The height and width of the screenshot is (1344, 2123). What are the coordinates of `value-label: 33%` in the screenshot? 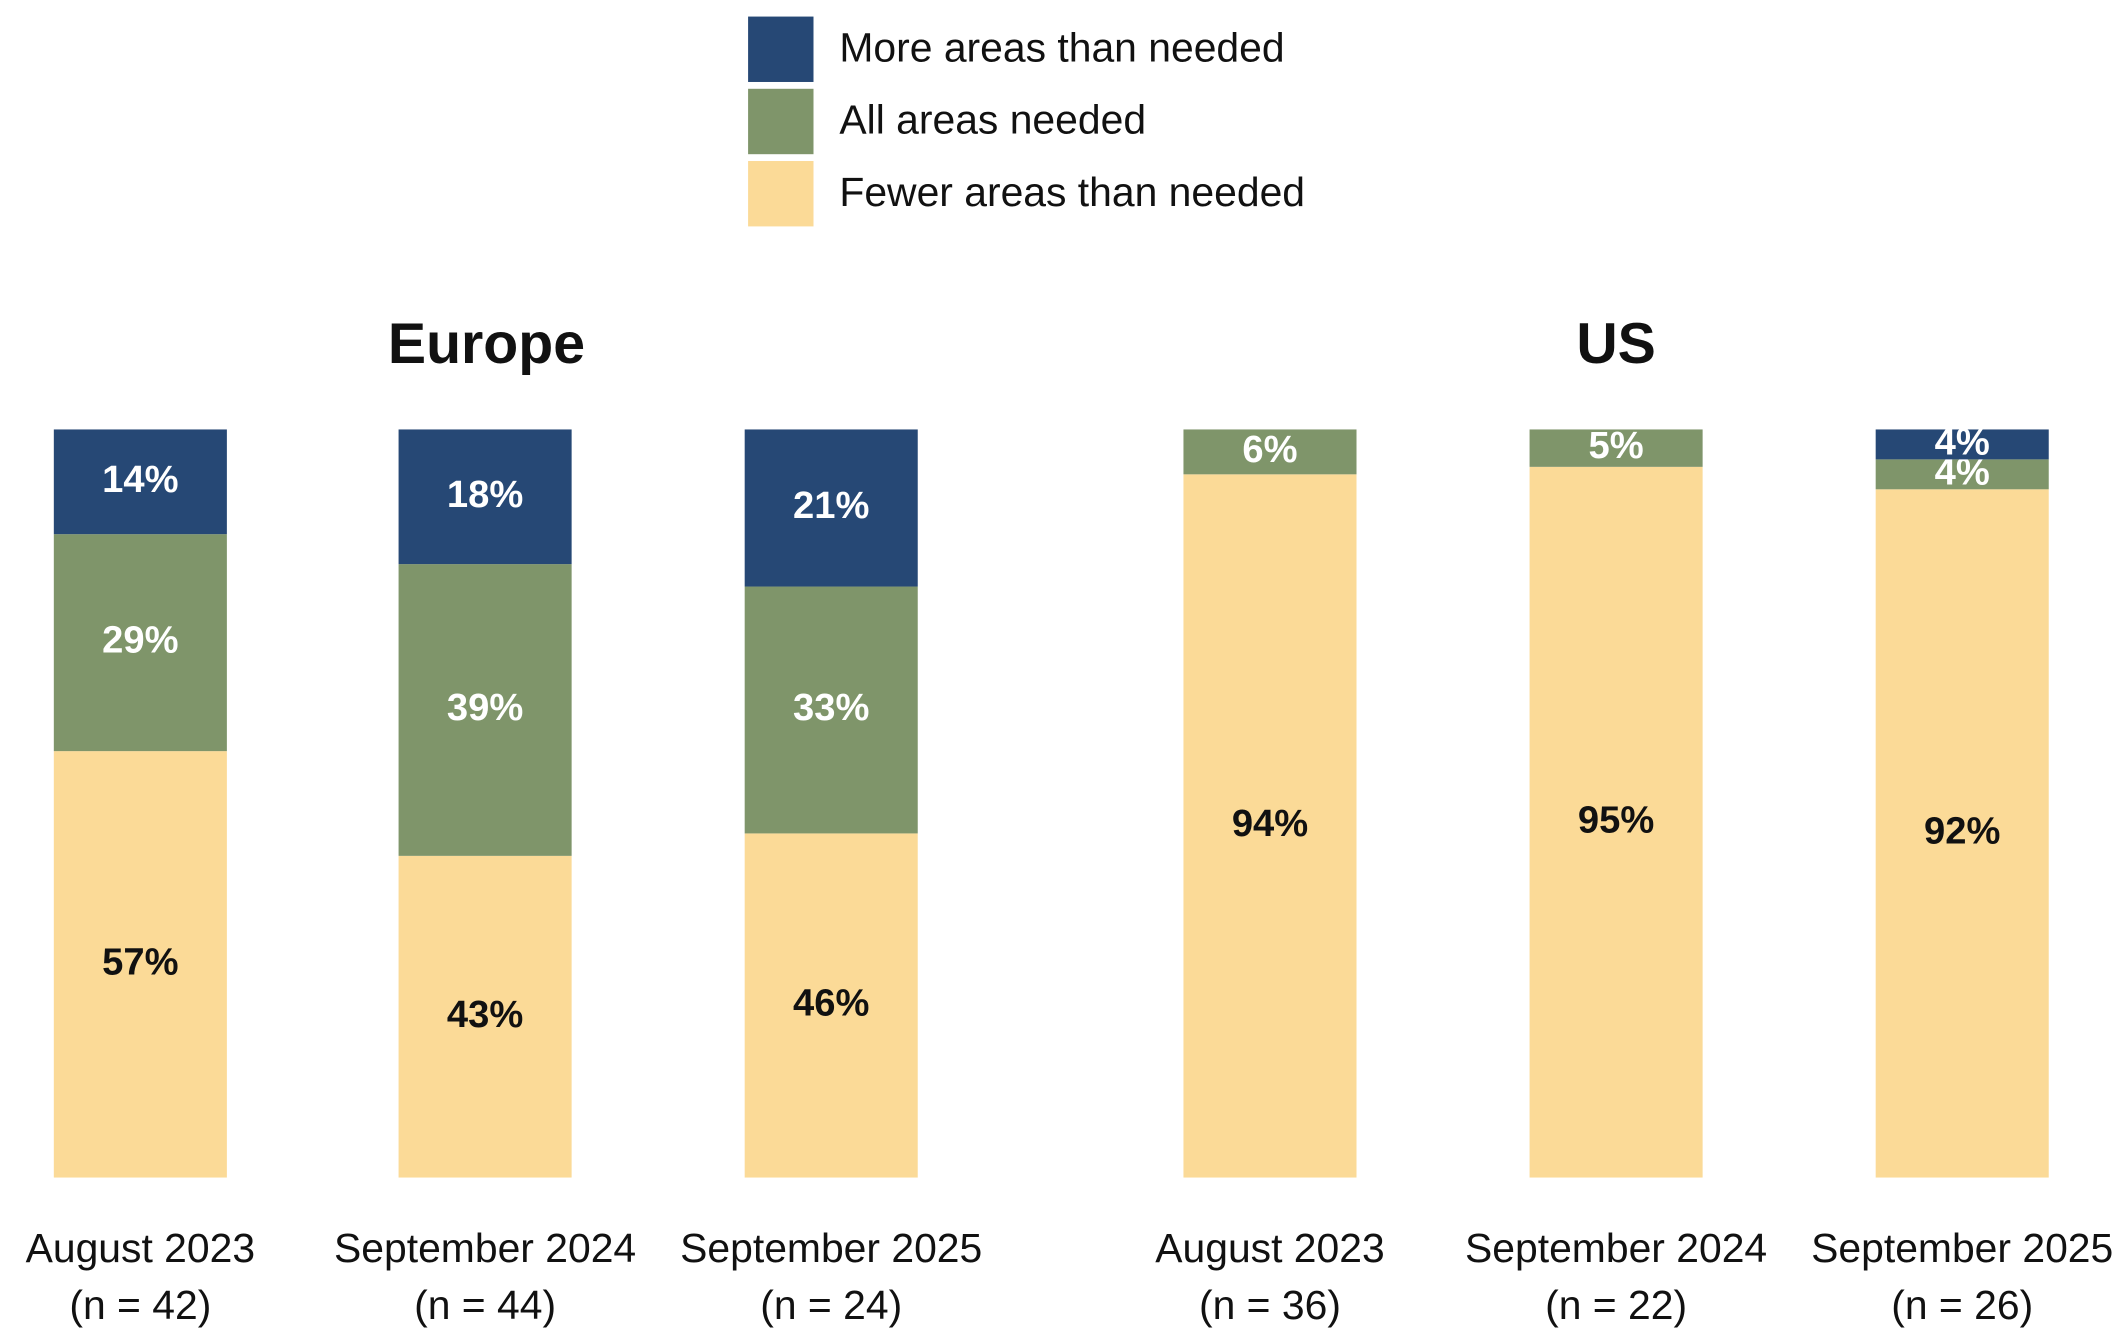 It's located at (831, 707).